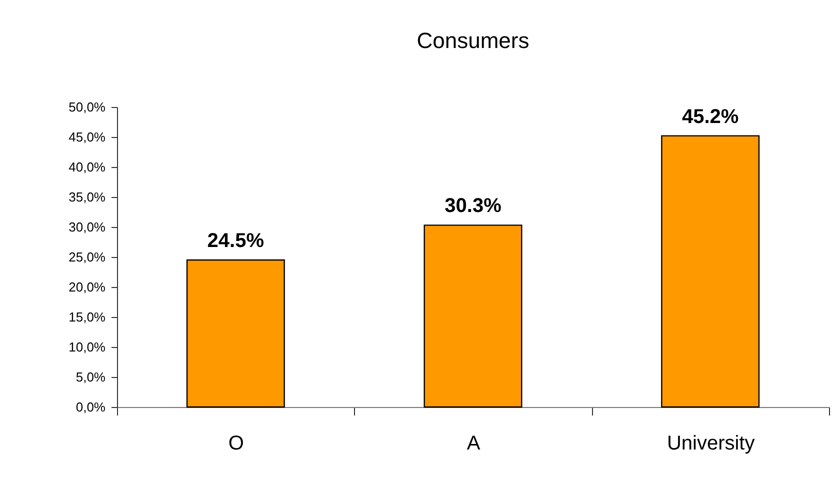  I want to click on y-tick-label: 35,0%, so click(87, 197).